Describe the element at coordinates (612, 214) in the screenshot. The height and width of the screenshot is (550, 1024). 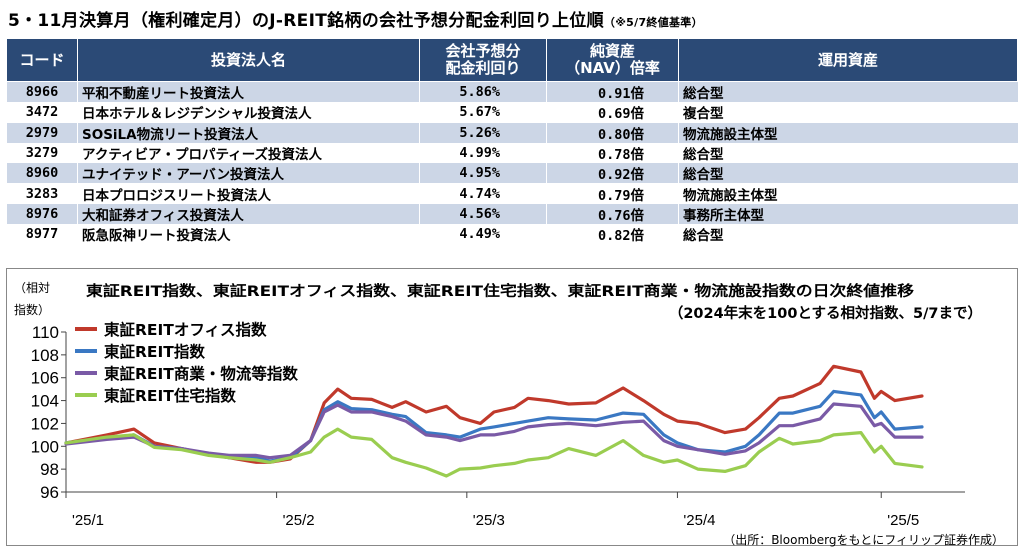
I see `nav-cell: 0.76倍` at that location.